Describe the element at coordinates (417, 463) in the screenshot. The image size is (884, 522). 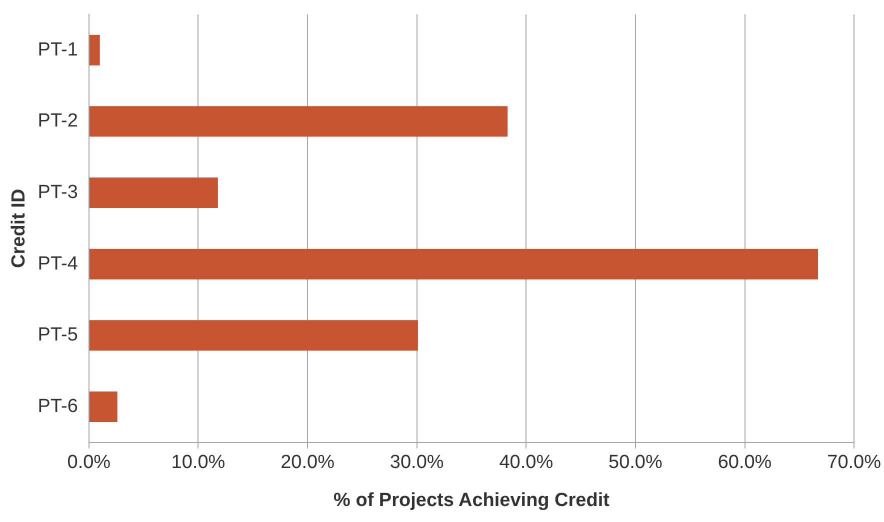
I see `x-tick-label: 30.0%` at that location.